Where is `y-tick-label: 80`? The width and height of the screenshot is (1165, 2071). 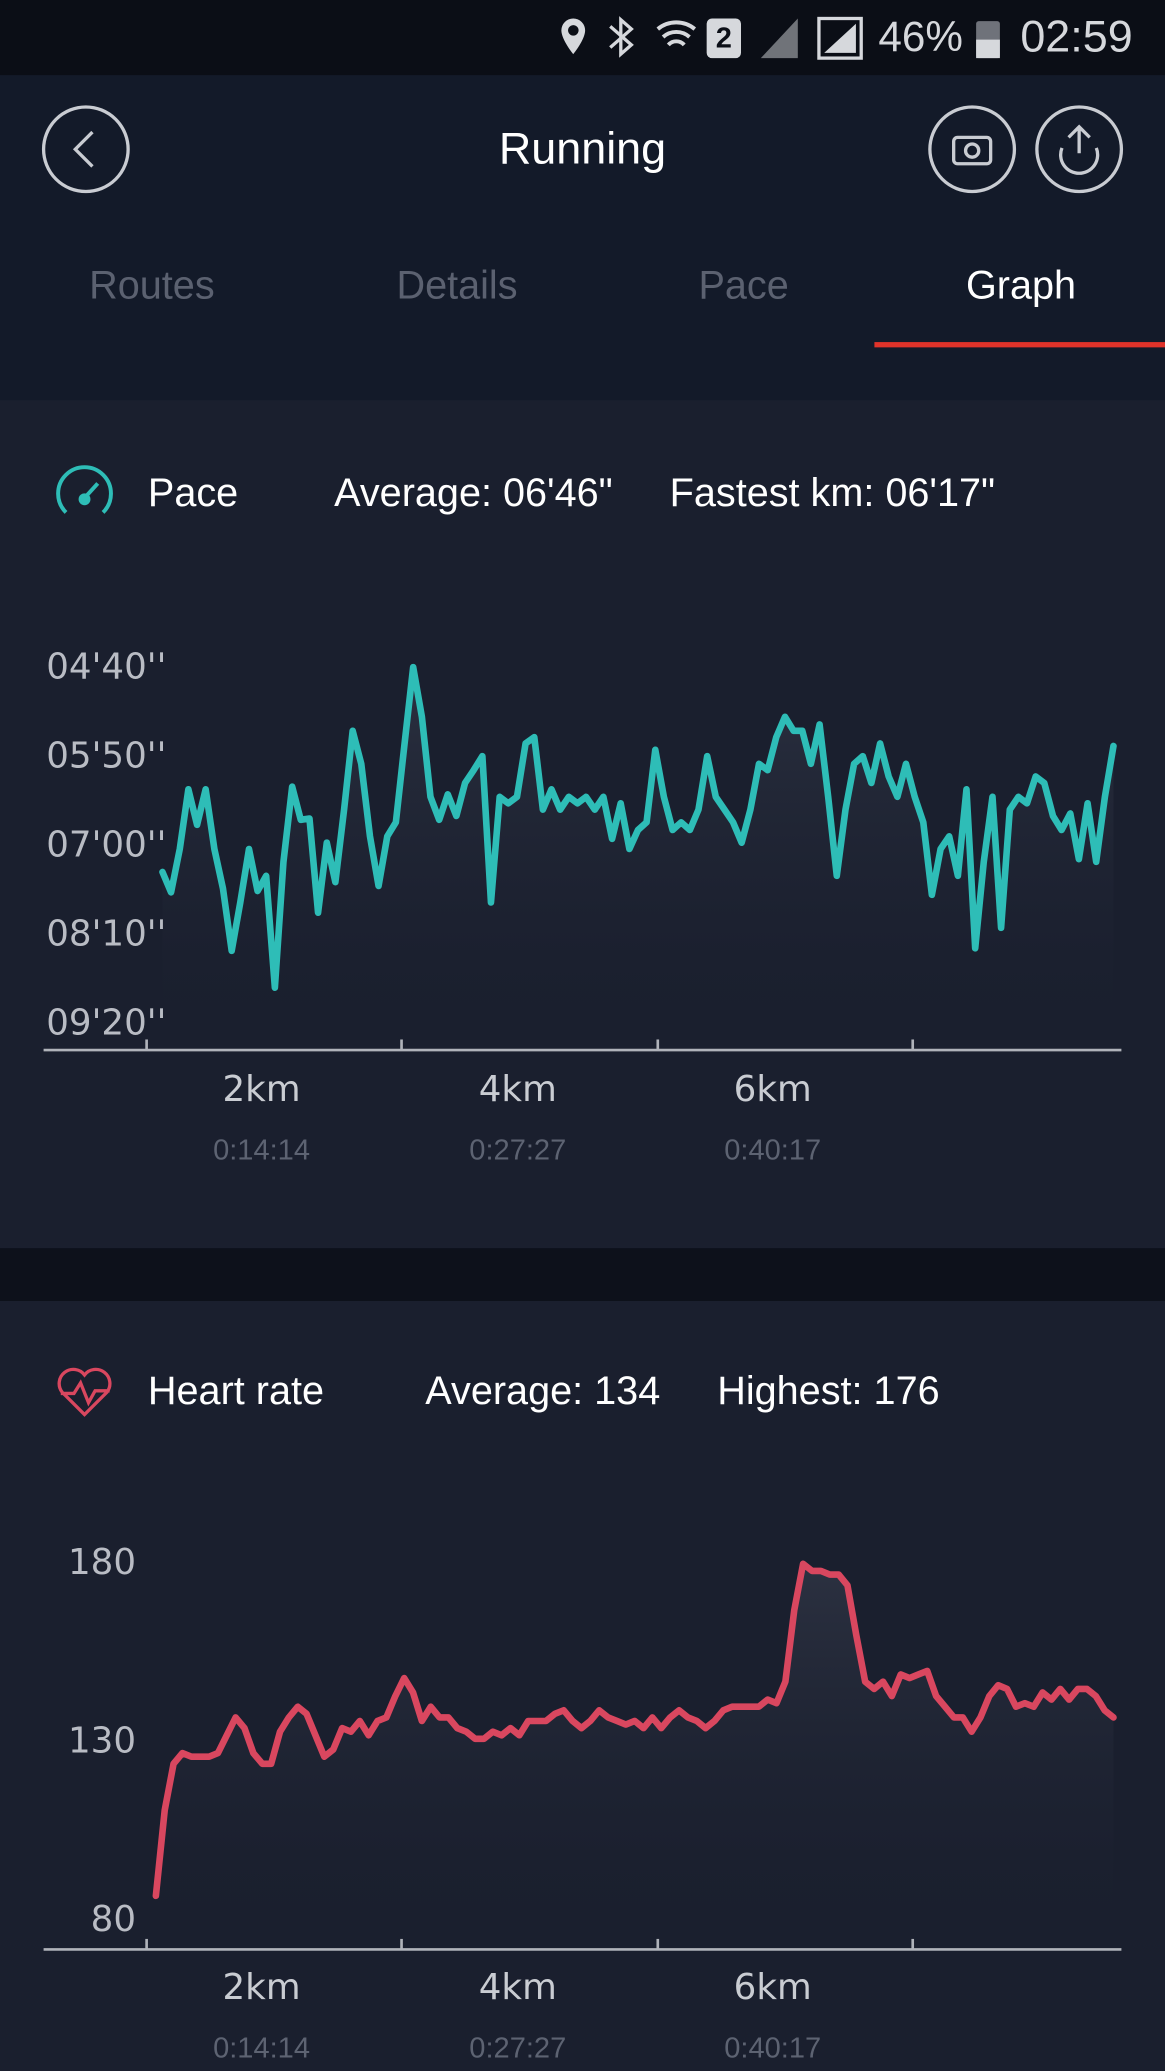
y-tick-label: 80 is located at coordinates (113, 1919).